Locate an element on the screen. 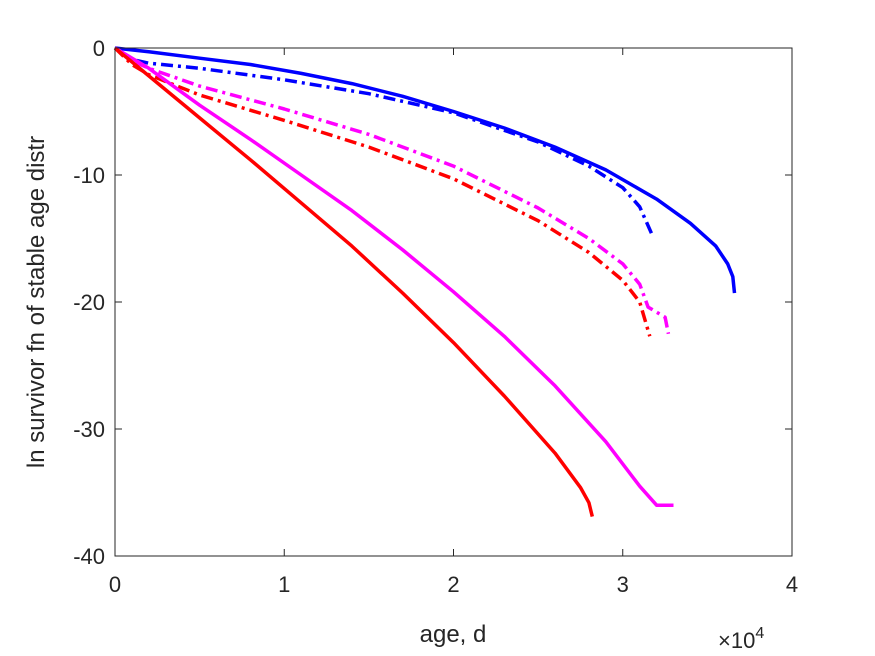 Image resolution: width=875 pixels, height=656 pixels. y-axis-label: ln survivor fn of stable age distr is located at coordinates (36, 302).